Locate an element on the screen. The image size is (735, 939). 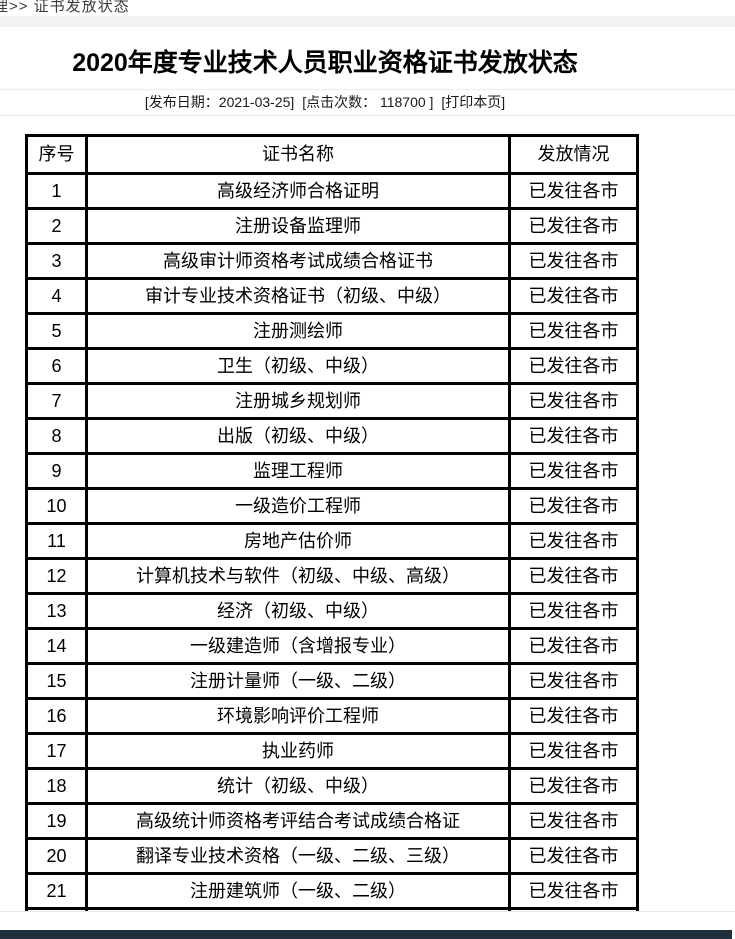
print-page-link: [打印本页] is located at coordinates (473, 102).